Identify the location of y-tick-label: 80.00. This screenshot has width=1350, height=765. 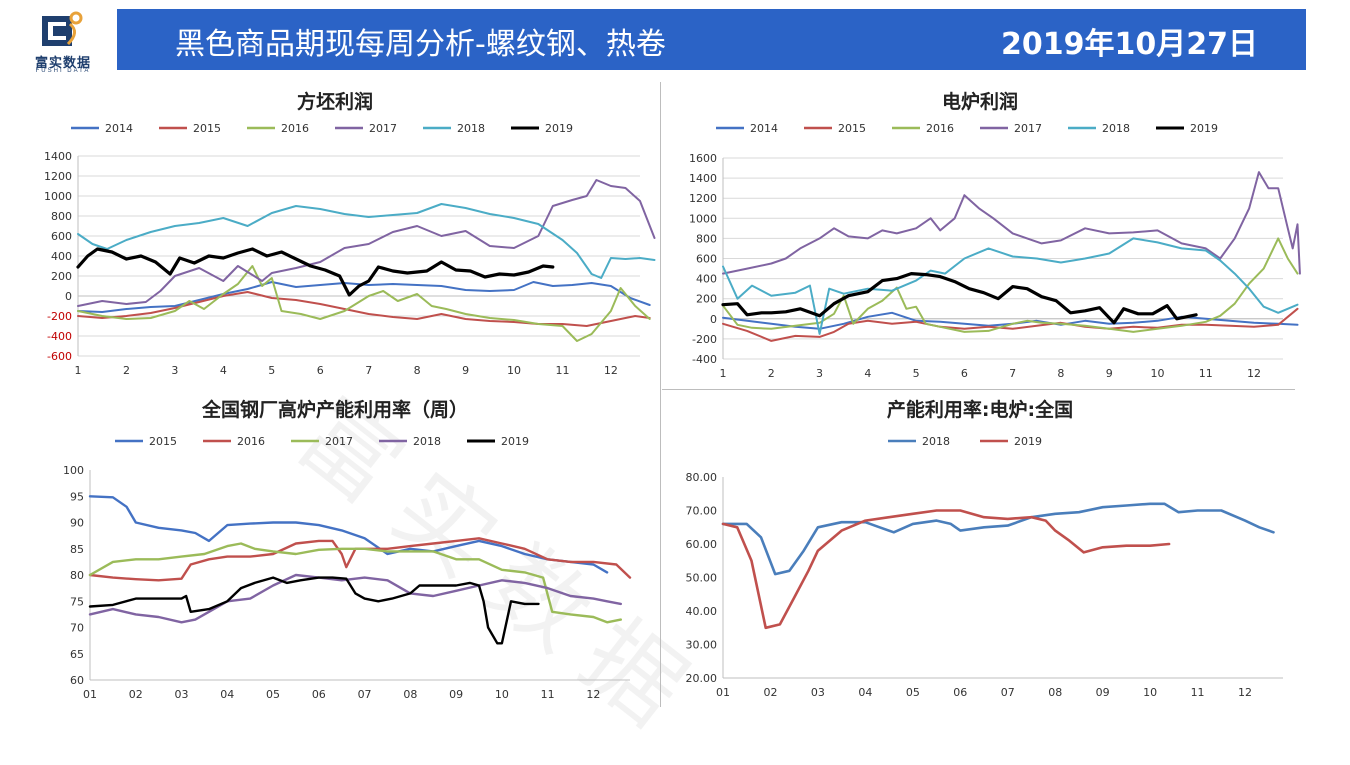
(702, 477).